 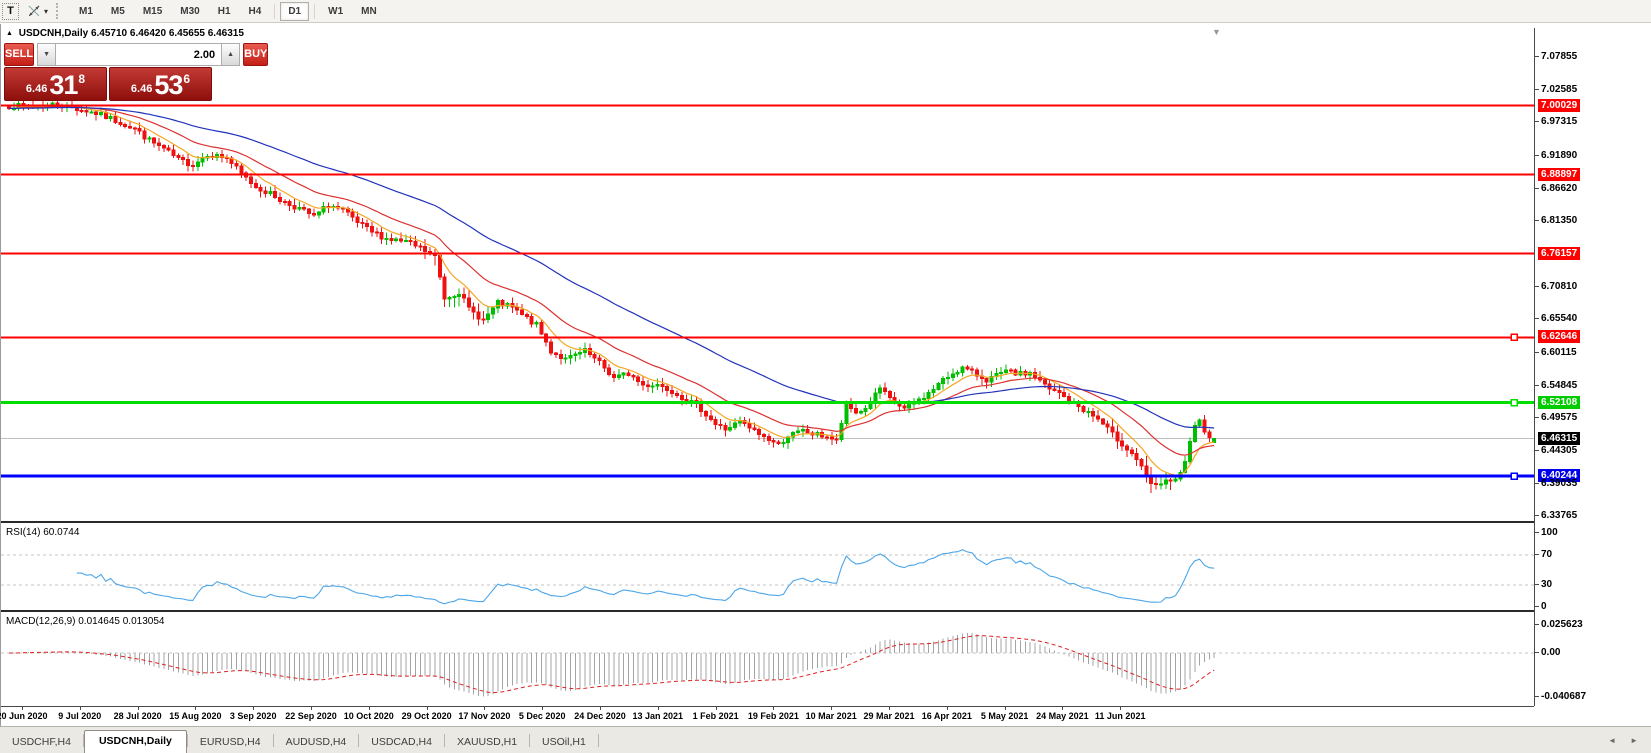 I want to click on draw-arrows-icon, so click(x=34, y=11).